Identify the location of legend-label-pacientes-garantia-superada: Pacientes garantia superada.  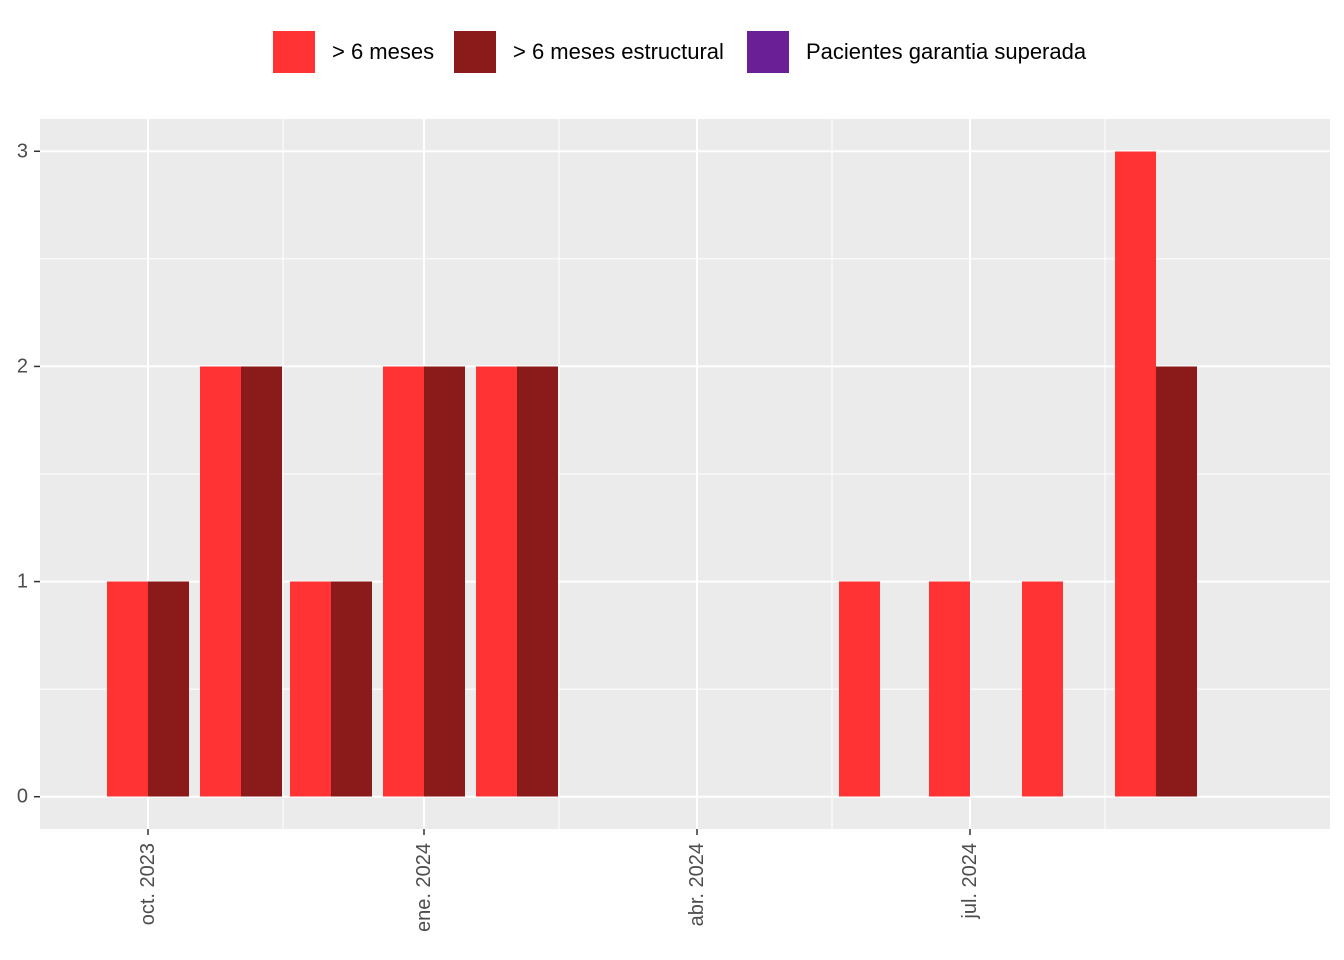
(946, 51).